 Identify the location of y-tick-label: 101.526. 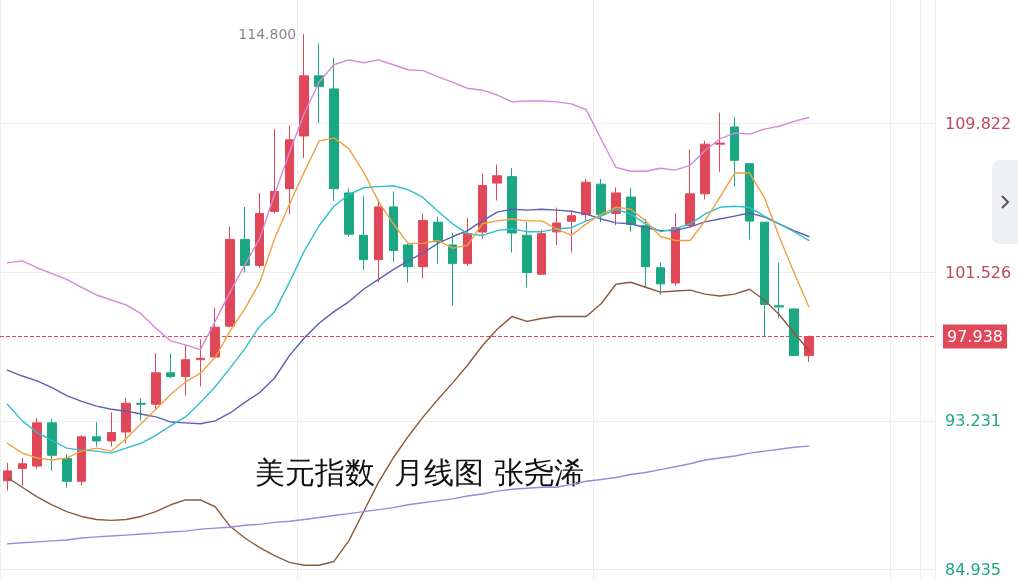
(978, 272).